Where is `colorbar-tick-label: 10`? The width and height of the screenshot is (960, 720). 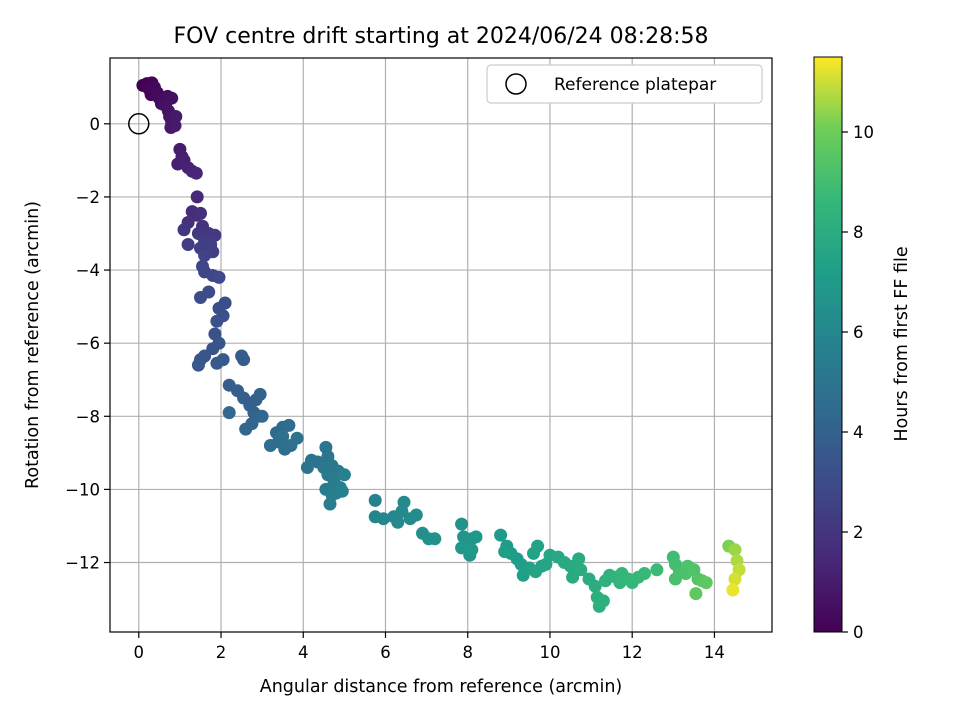
colorbar-tick-label: 10 is located at coordinates (863, 132).